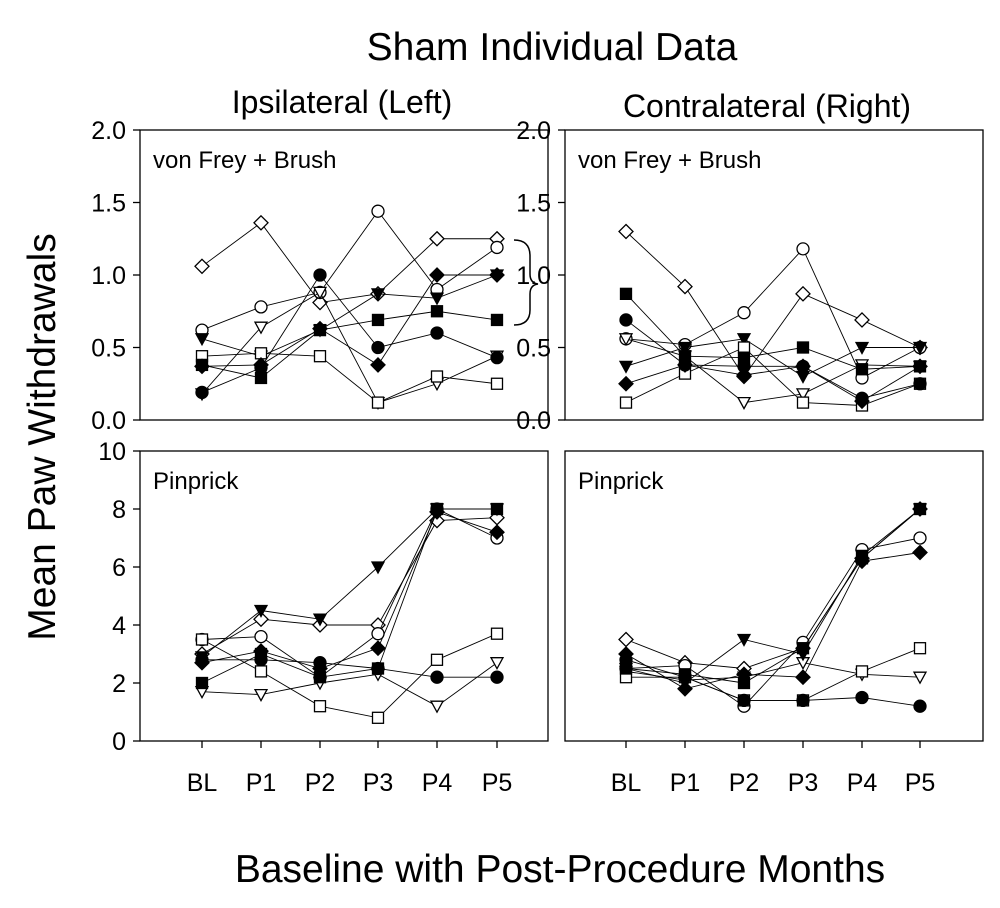 The width and height of the screenshot is (1000, 908). I want to click on y-tick-label: 8, so click(119, 510).